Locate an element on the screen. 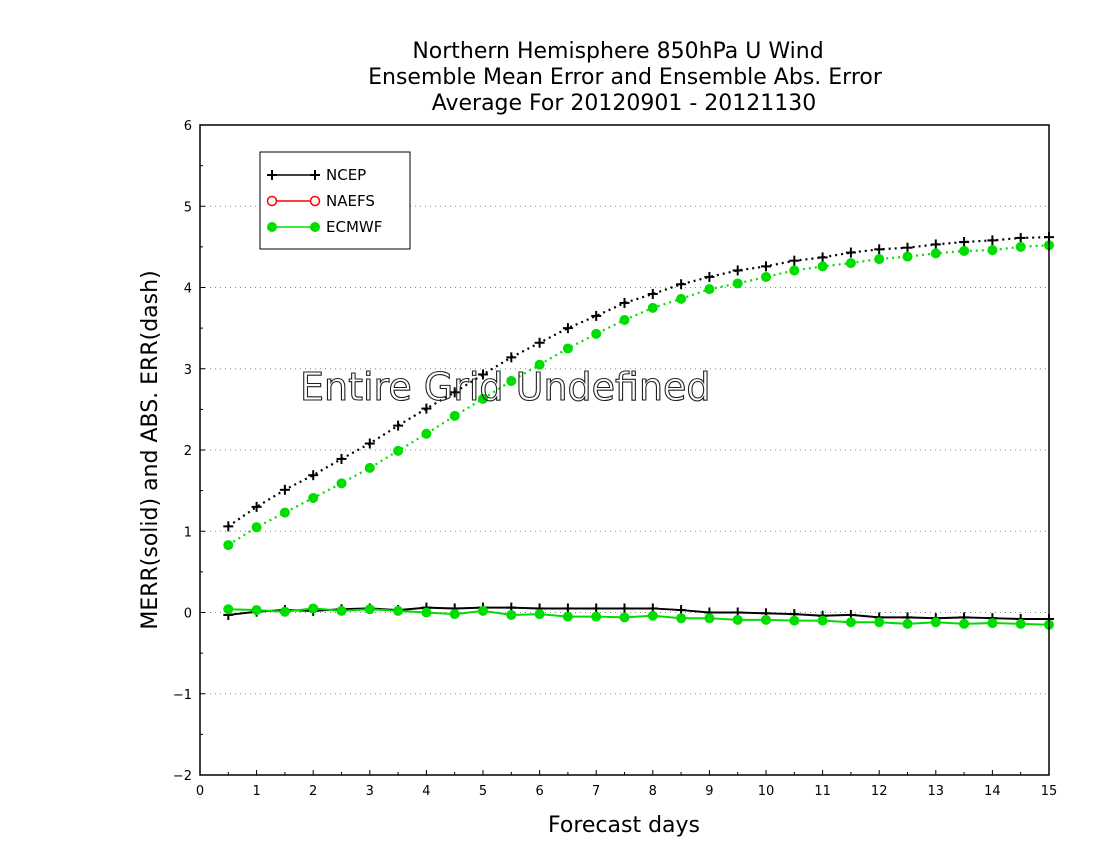 This screenshot has width=1100, height=850. x-tick-label: 10 is located at coordinates (766, 791).